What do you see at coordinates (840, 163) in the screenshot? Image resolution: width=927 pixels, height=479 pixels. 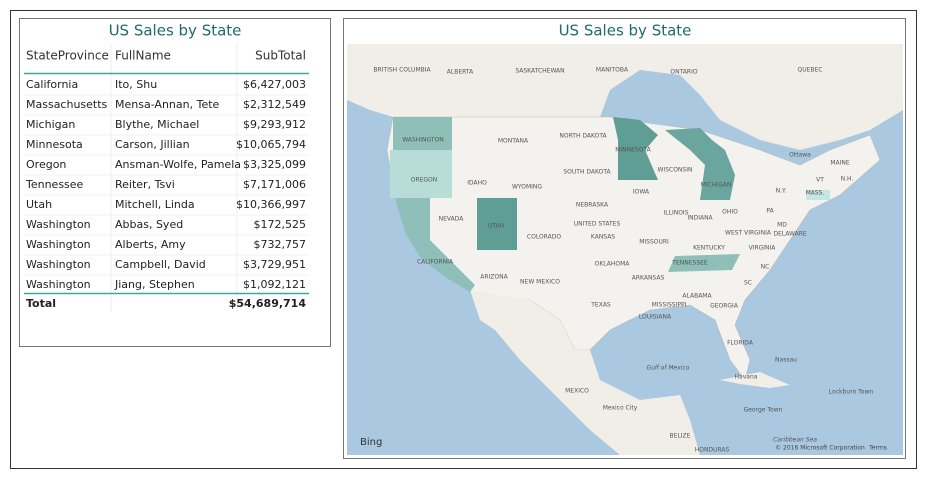 I see `map-label: MAINE` at bounding box center [840, 163].